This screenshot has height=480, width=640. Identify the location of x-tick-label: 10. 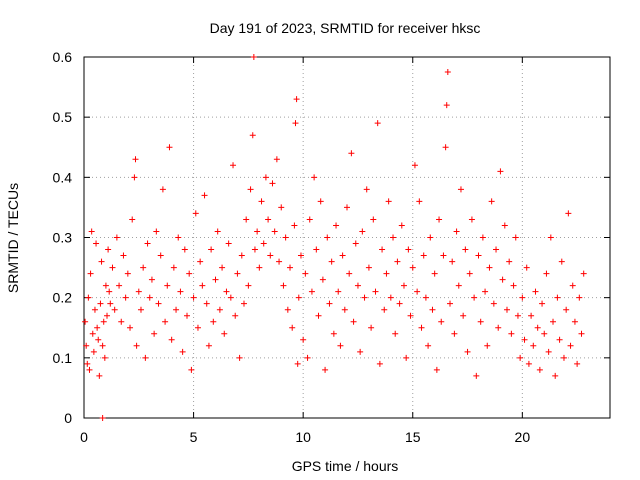
(303, 437).